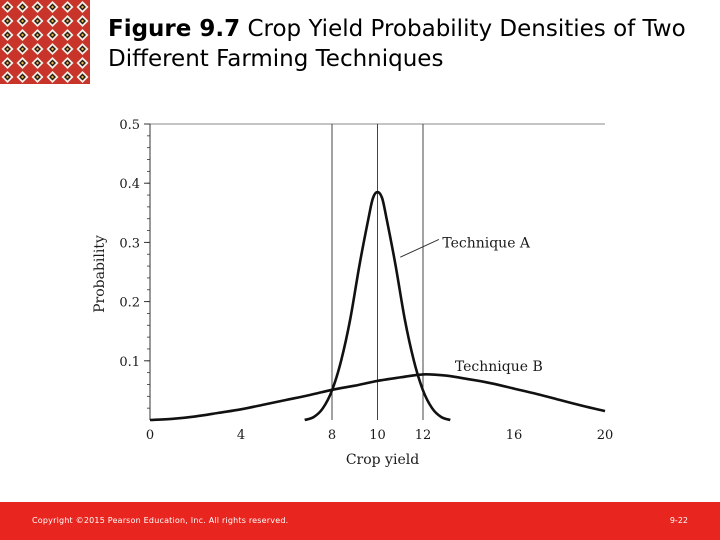 The image size is (720, 540). Describe the element at coordinates (605, 435) in the screenshot. I see `x-tick-label: 20` at that location.